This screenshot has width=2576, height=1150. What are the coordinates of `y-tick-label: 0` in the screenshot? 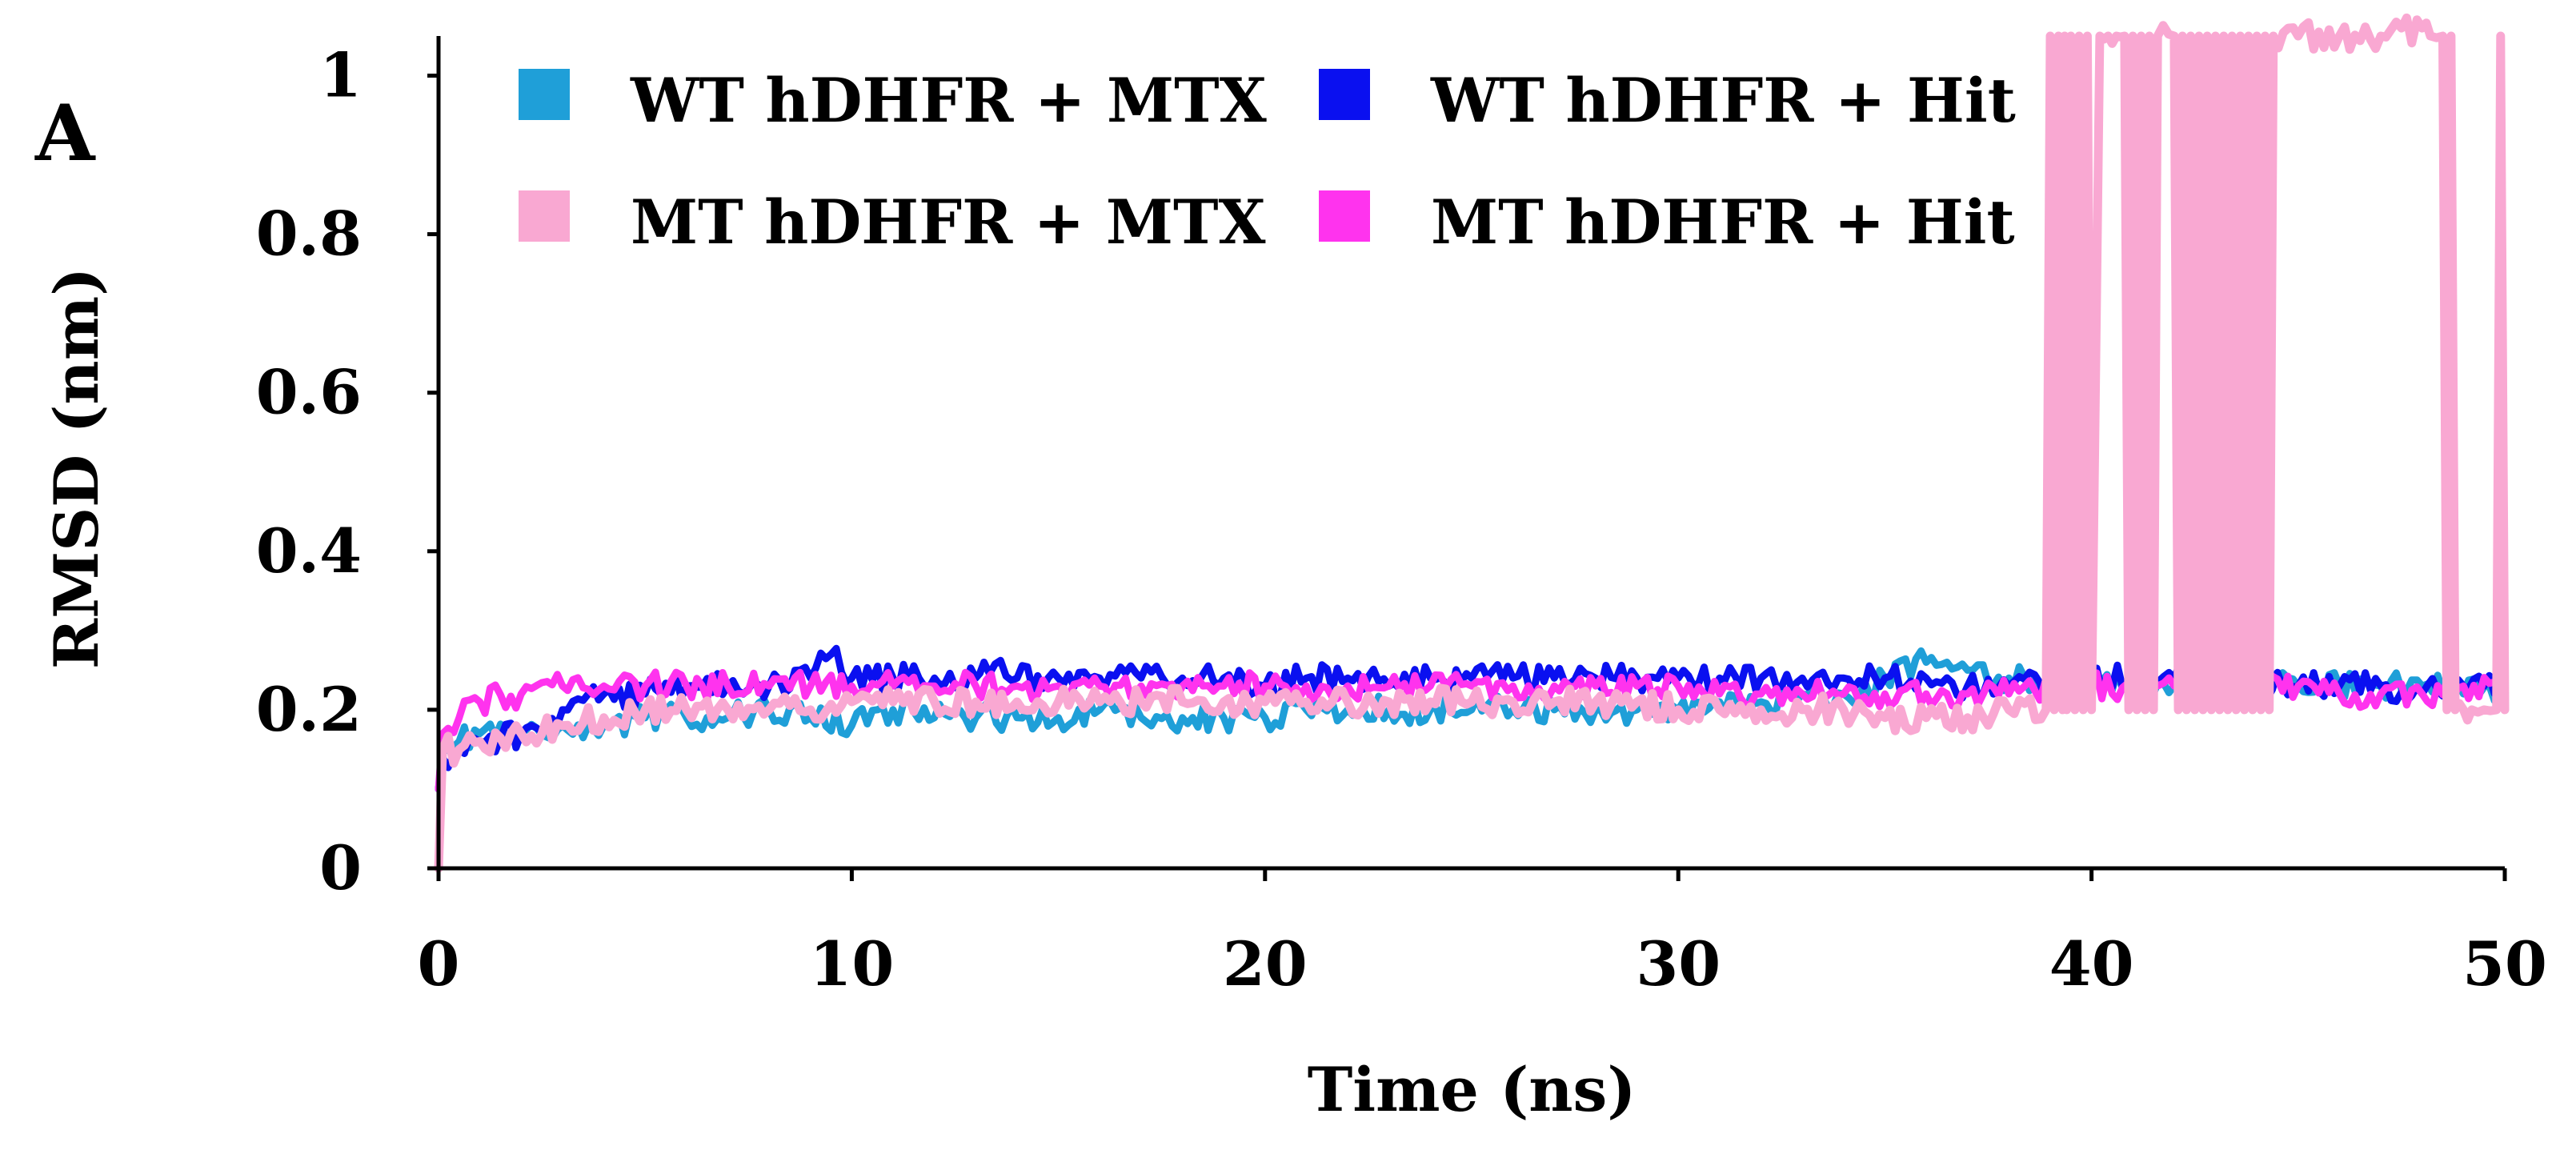 It's located at (340, 868).